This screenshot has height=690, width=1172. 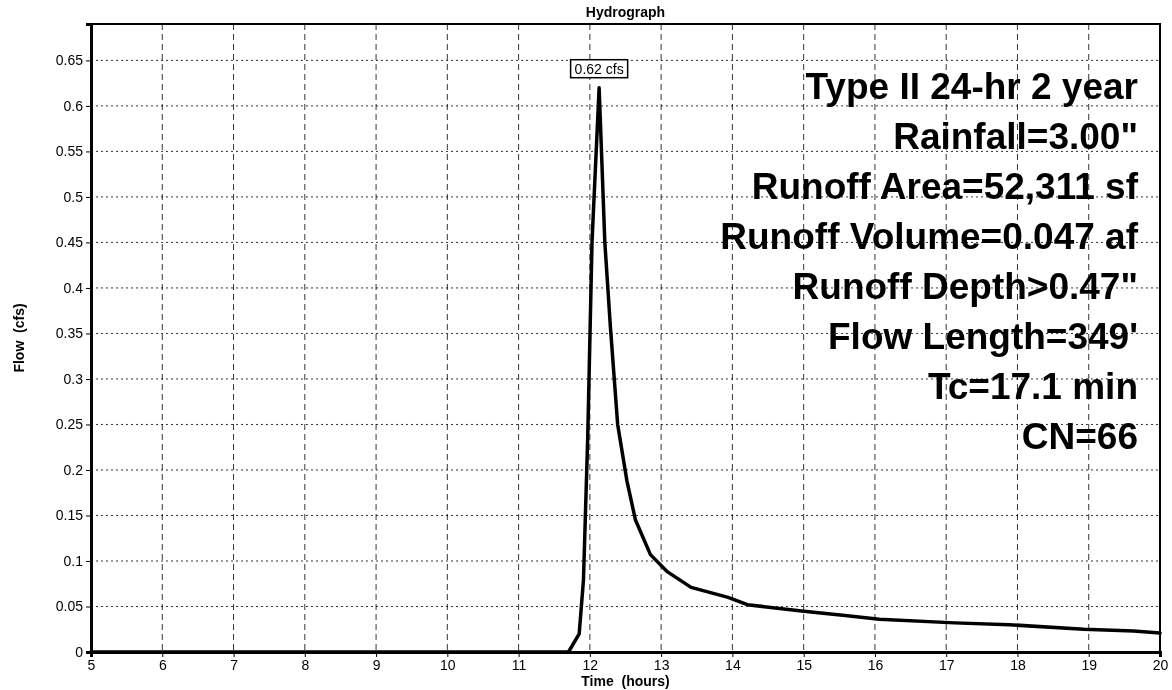 I want to click on y-tick-label: 0.3, so click(x=73, y=378).